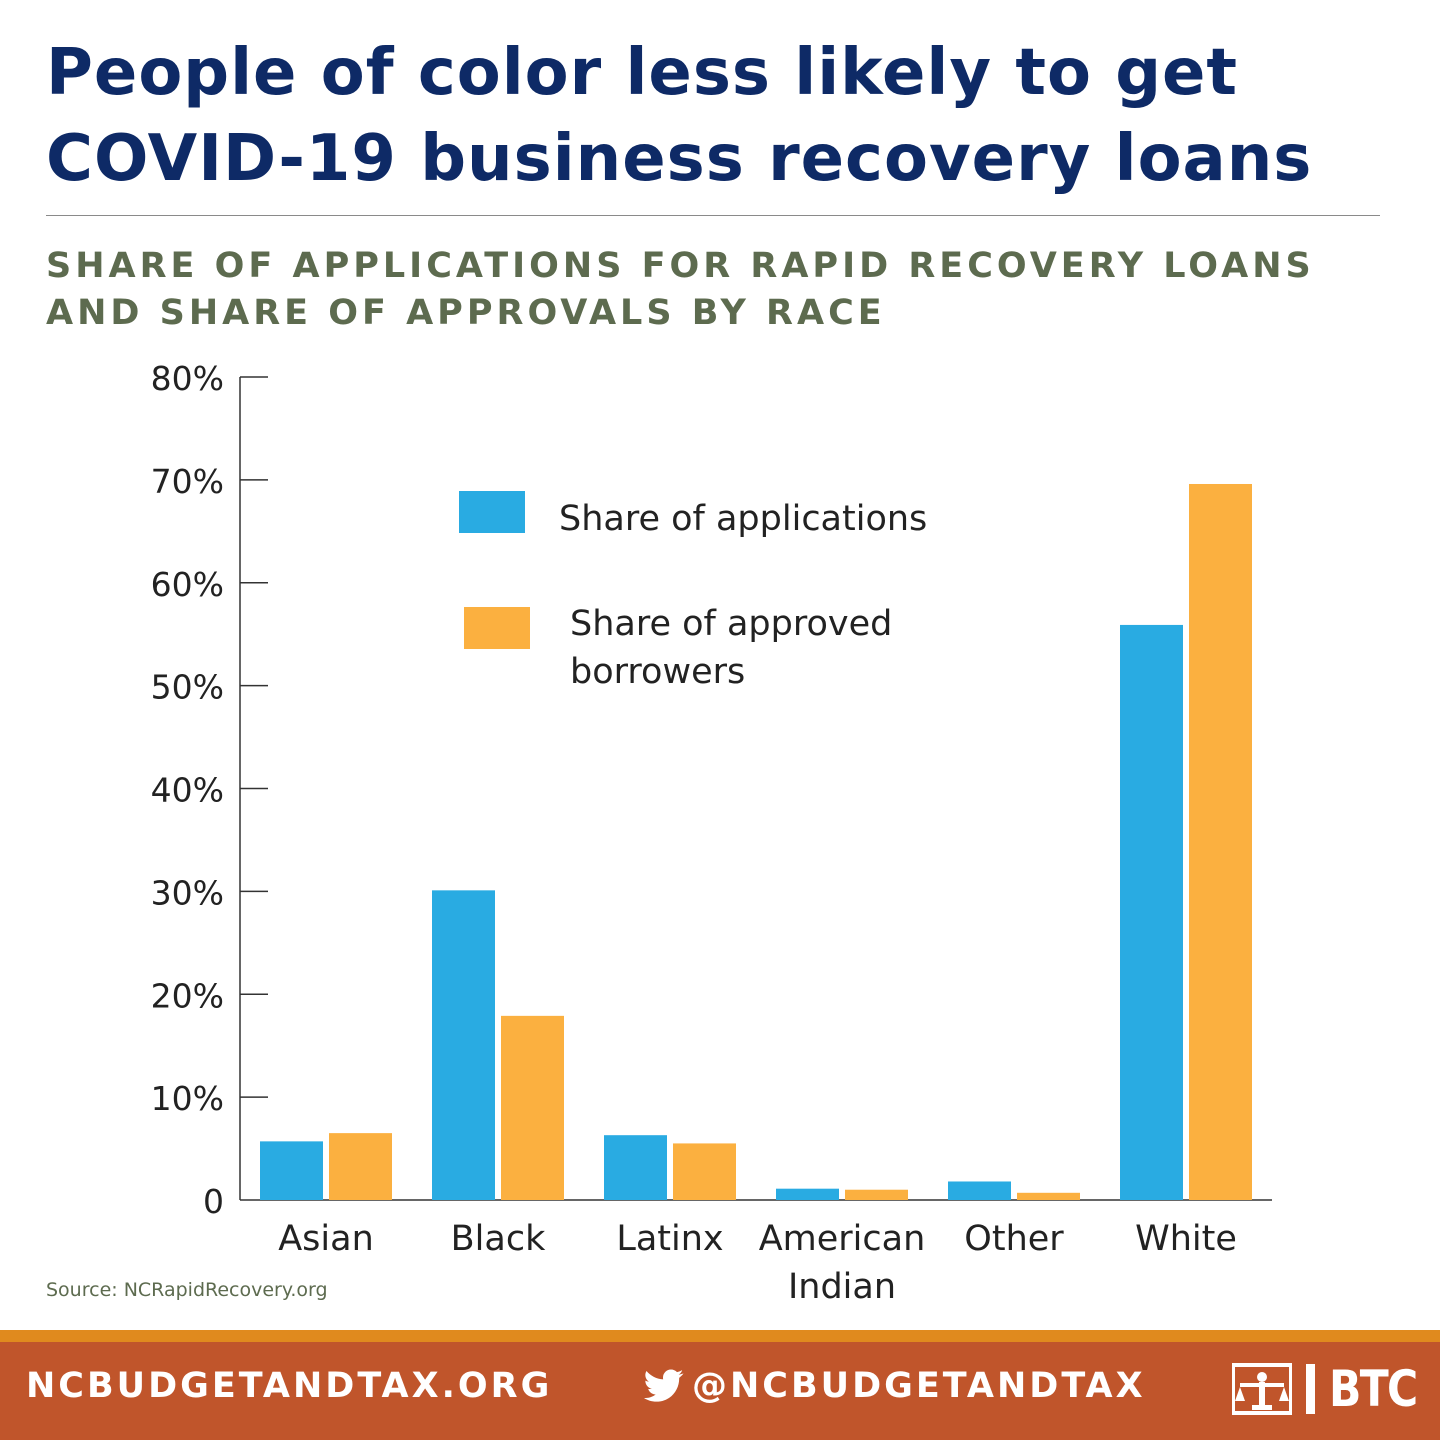 The height and width of the screenshot is (1440, 1440). I want to click on footer-stripe, so click(720, 1336).